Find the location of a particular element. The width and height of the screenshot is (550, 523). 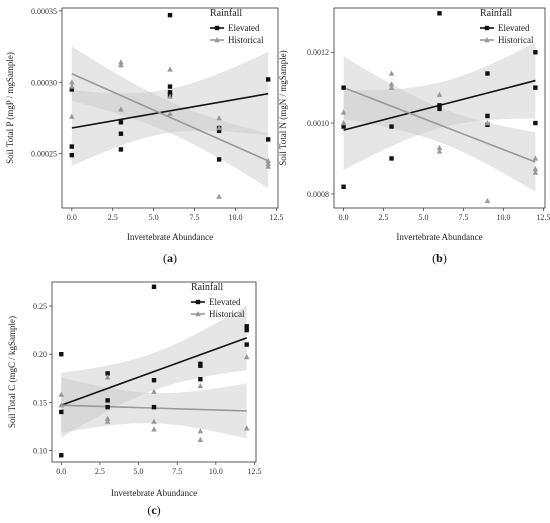

x-tick-label: 2.5 is located at coordinates (100, 471).